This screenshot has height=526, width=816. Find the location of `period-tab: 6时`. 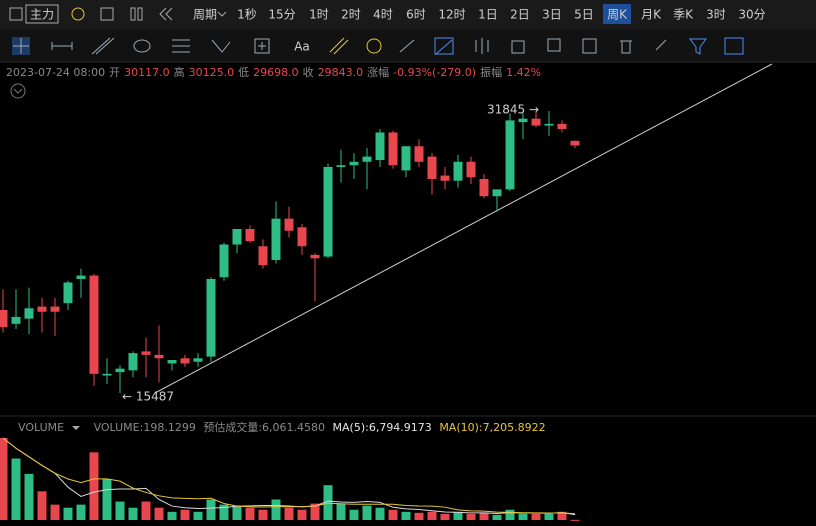

period-tab: 6时 is located at coordinates (416, 15).